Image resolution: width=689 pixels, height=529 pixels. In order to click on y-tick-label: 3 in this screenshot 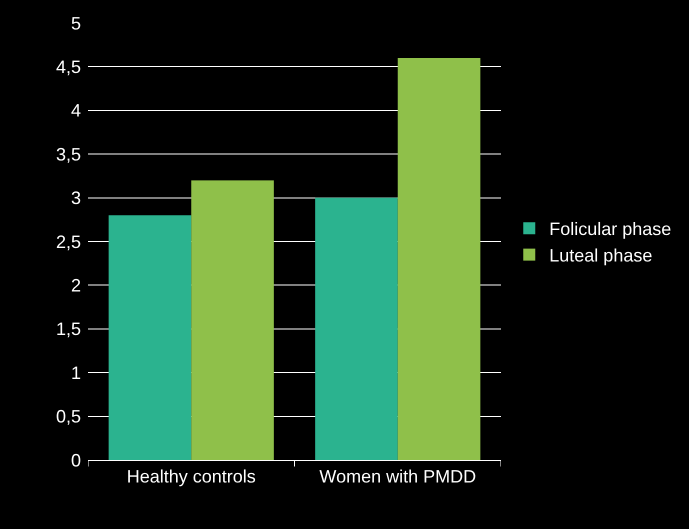, I will do `click(75, 198)`.